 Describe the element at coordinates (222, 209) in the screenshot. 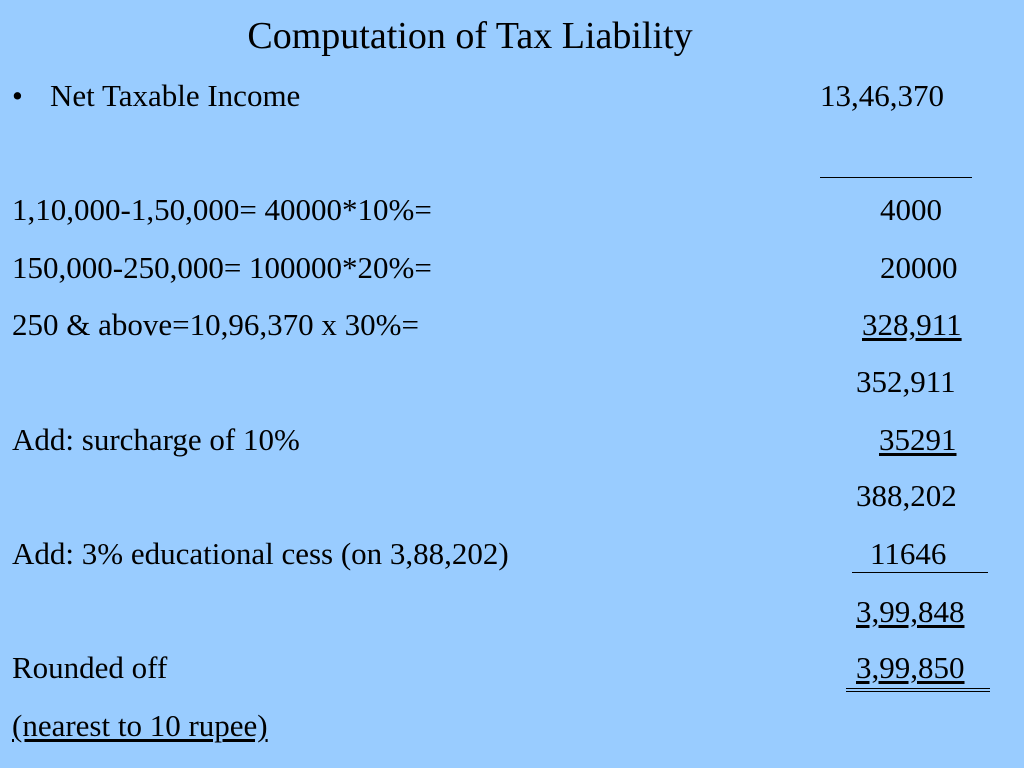

I see `slab-1-label: 1,10,000-1,50,000= 40000*10%=` at that location.